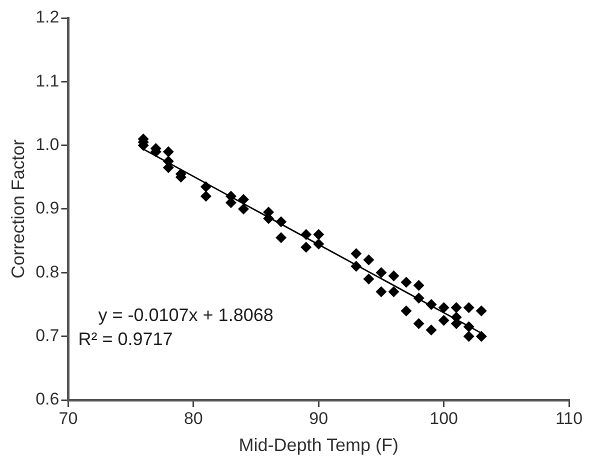 This screenshot has width=595, height=465. Describe the element at coordinates (48, 208) in the screenshot. I see `y-tick-label: 0.9` at that location.